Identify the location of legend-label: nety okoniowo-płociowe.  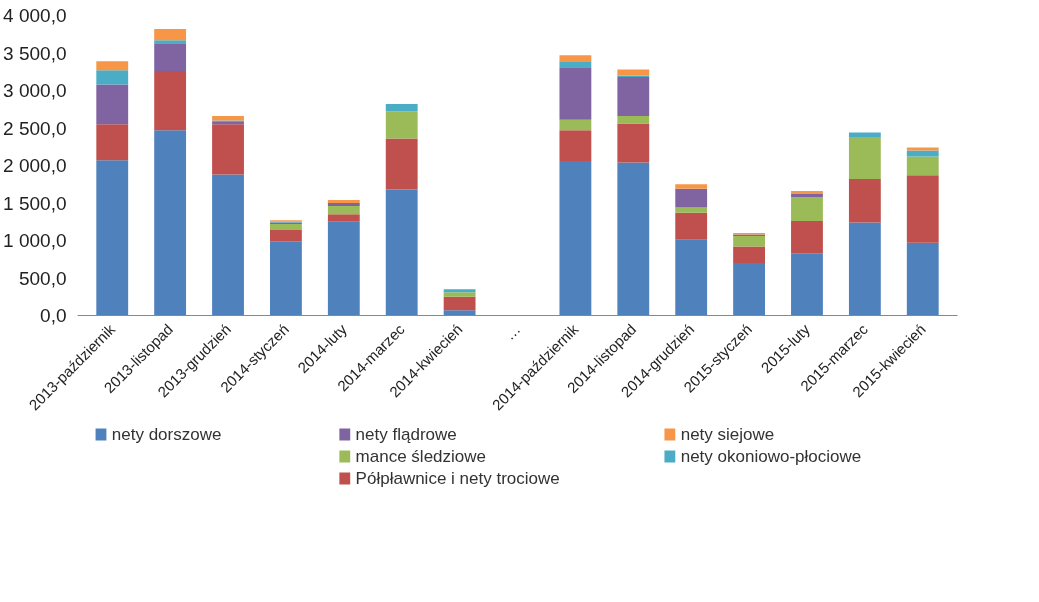
(771, 456).